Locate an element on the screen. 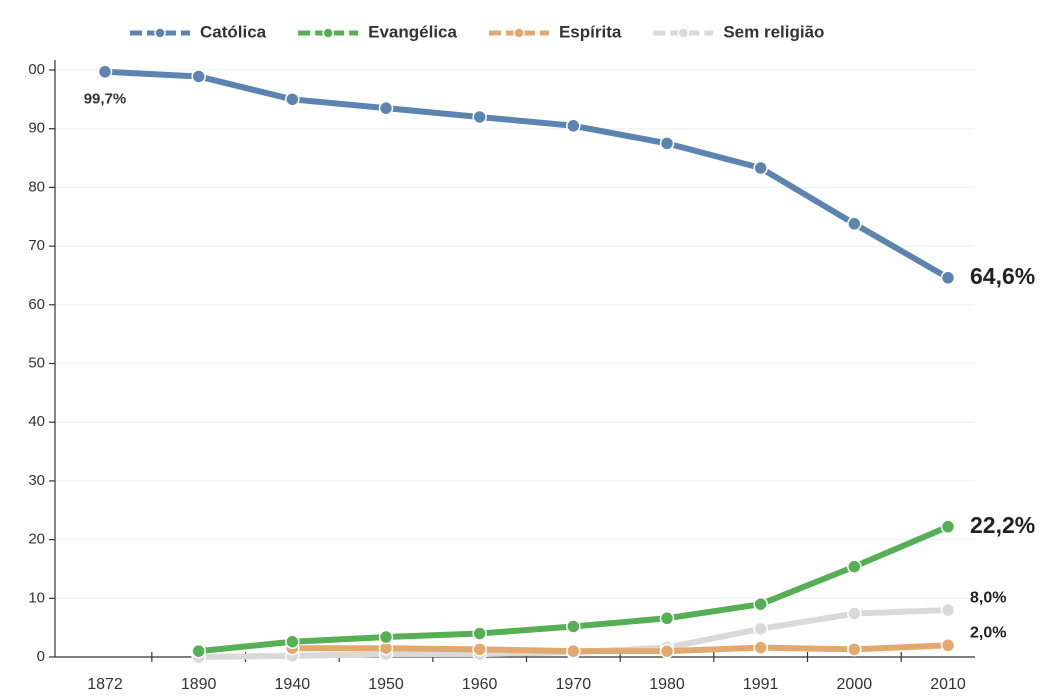 This screenshot has width=1059, height=697. y-tick-label: 60 is located at coordinates (36, 304).